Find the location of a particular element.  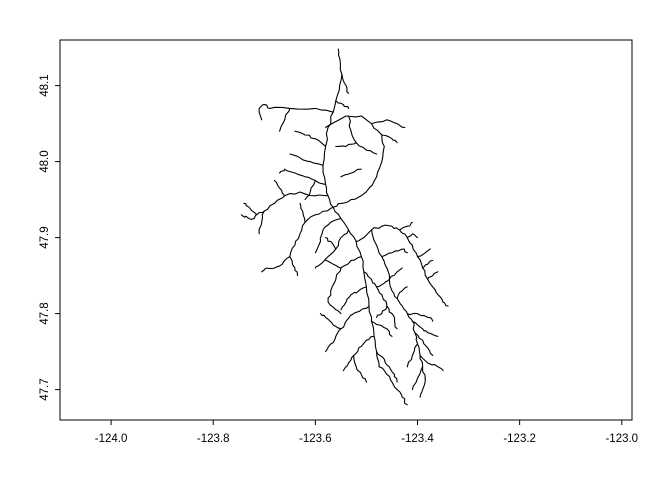

y-tick-label: 48.0 is located at coordinates (45, 161).